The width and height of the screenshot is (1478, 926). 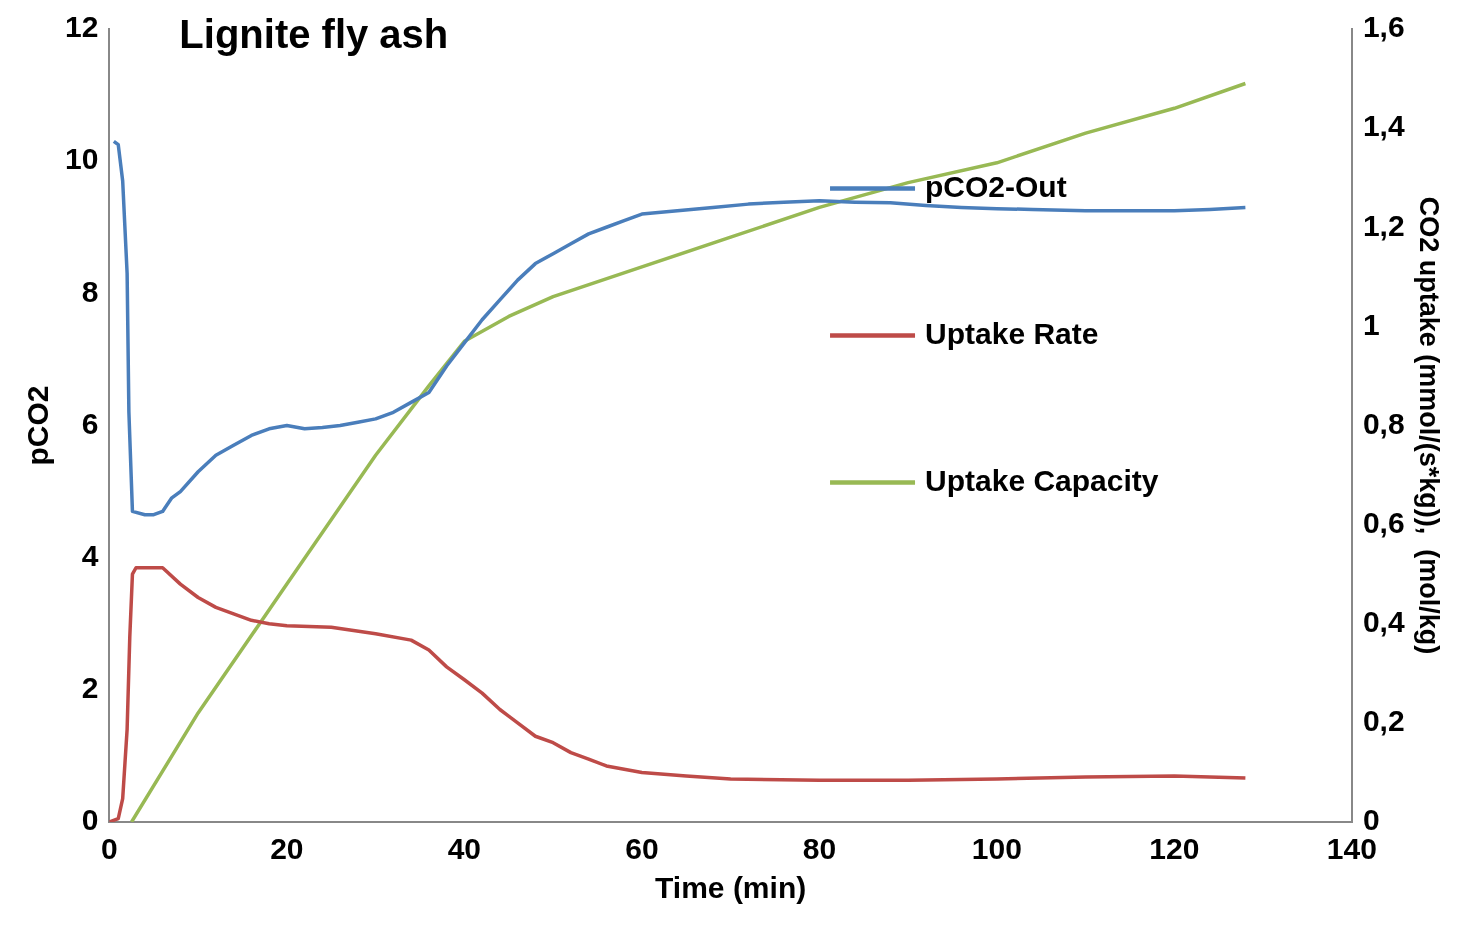 I want to click on y2-tick-label: 1,2, so click(x=1383, y=225).